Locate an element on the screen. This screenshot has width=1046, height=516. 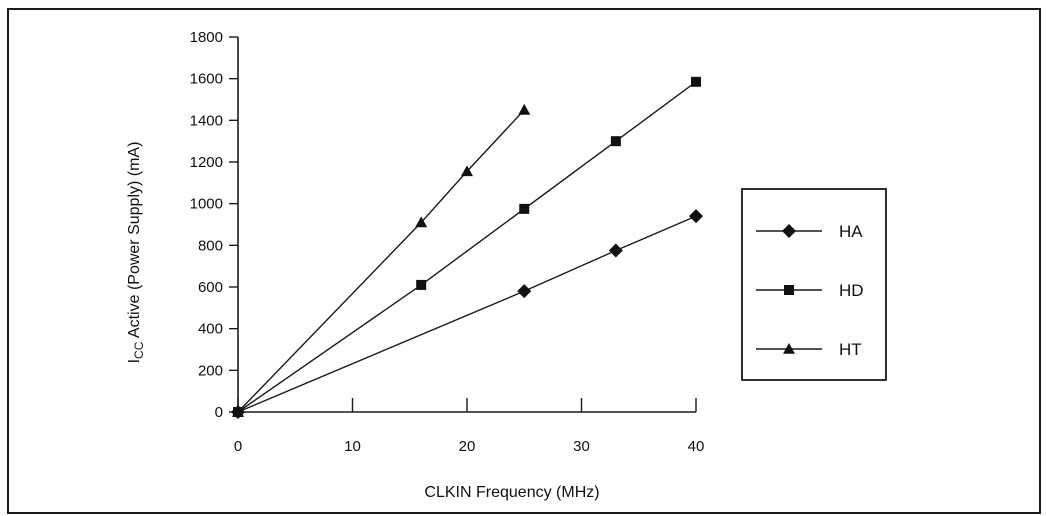
legend: HA HD HT is located at coordinates (814, 284).